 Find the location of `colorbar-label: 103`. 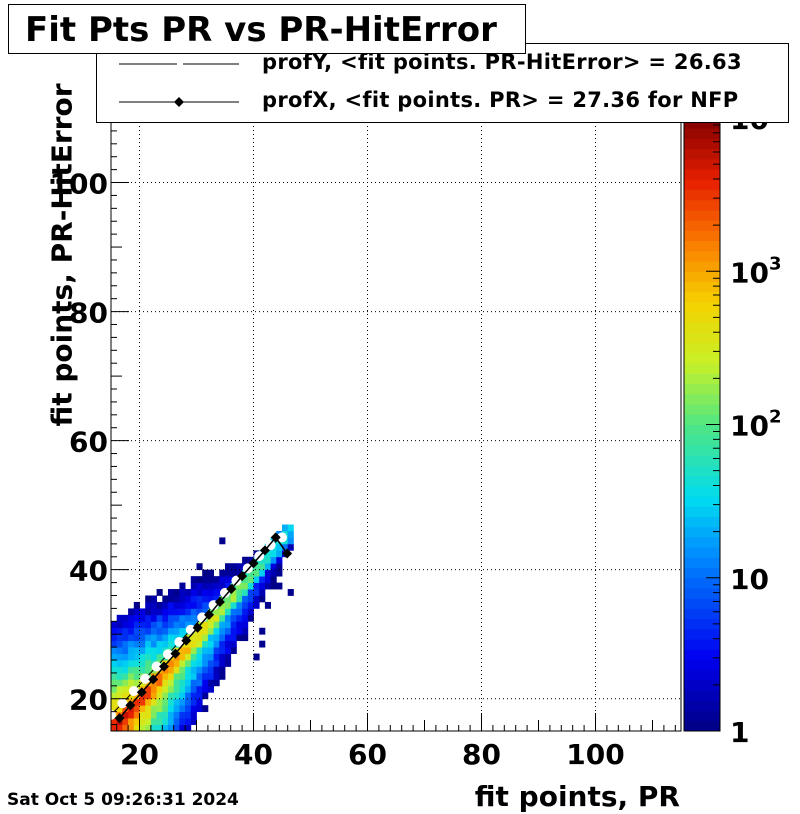

colorbar-label: 103 is located at coordinates (756, 271).